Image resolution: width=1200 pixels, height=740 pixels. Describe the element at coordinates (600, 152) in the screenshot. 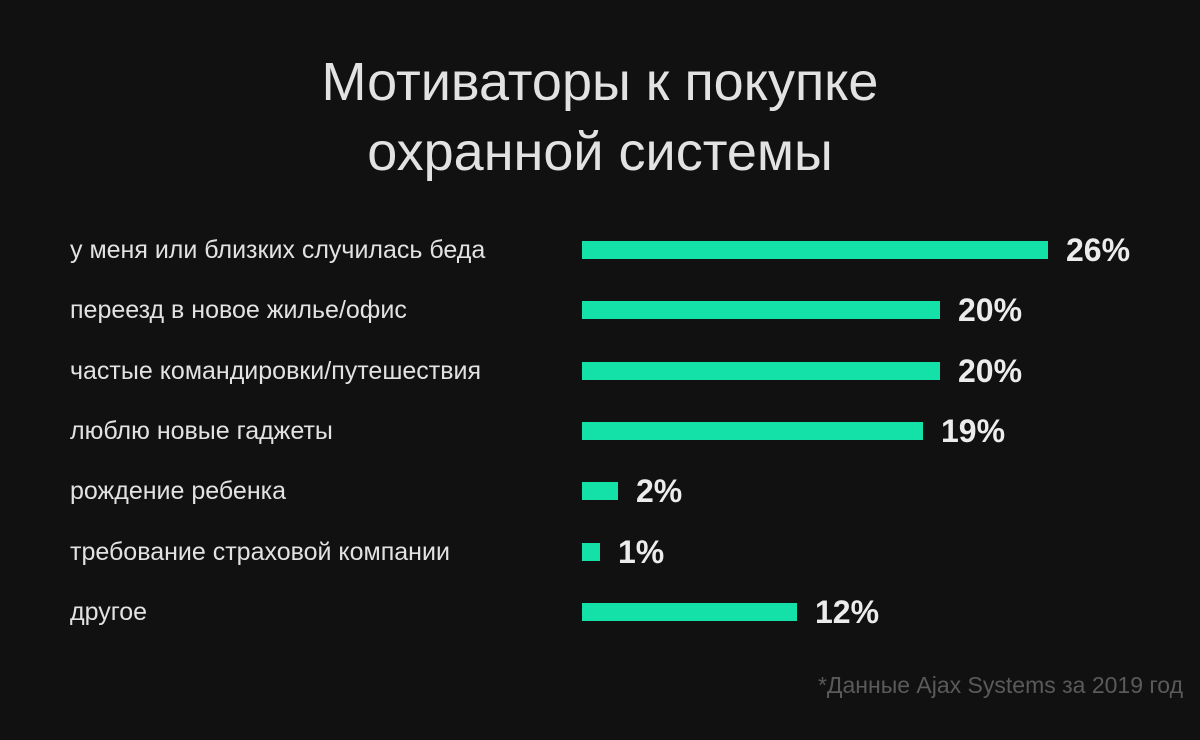

I see `chart-title-line-2: охранной системы` at that location.